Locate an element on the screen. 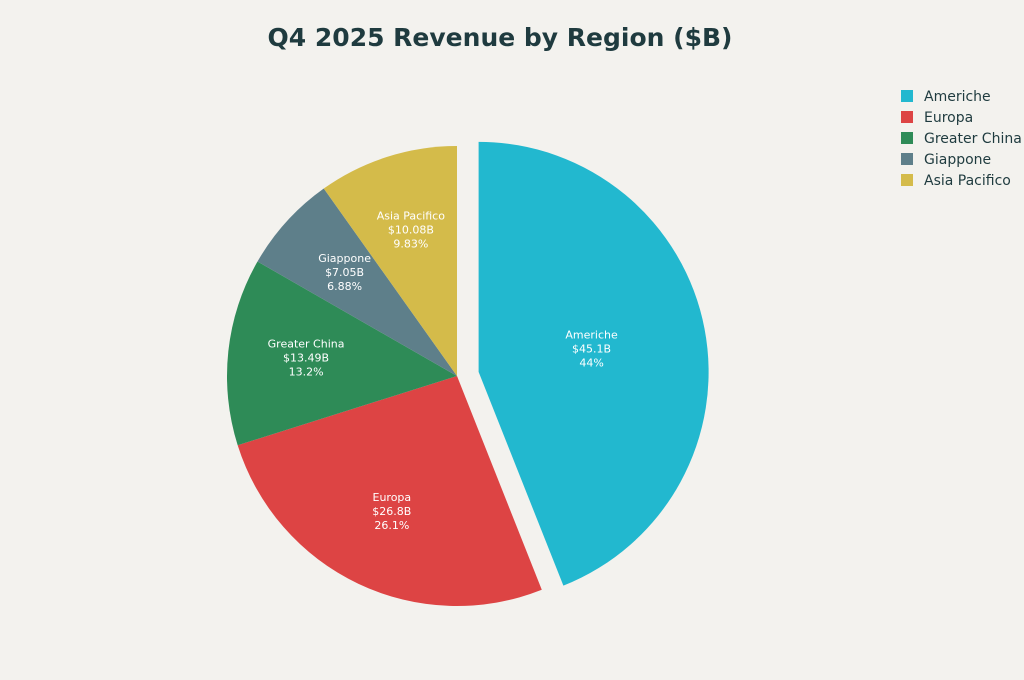  pie-slice-europa is located at coordinates (389, 491).